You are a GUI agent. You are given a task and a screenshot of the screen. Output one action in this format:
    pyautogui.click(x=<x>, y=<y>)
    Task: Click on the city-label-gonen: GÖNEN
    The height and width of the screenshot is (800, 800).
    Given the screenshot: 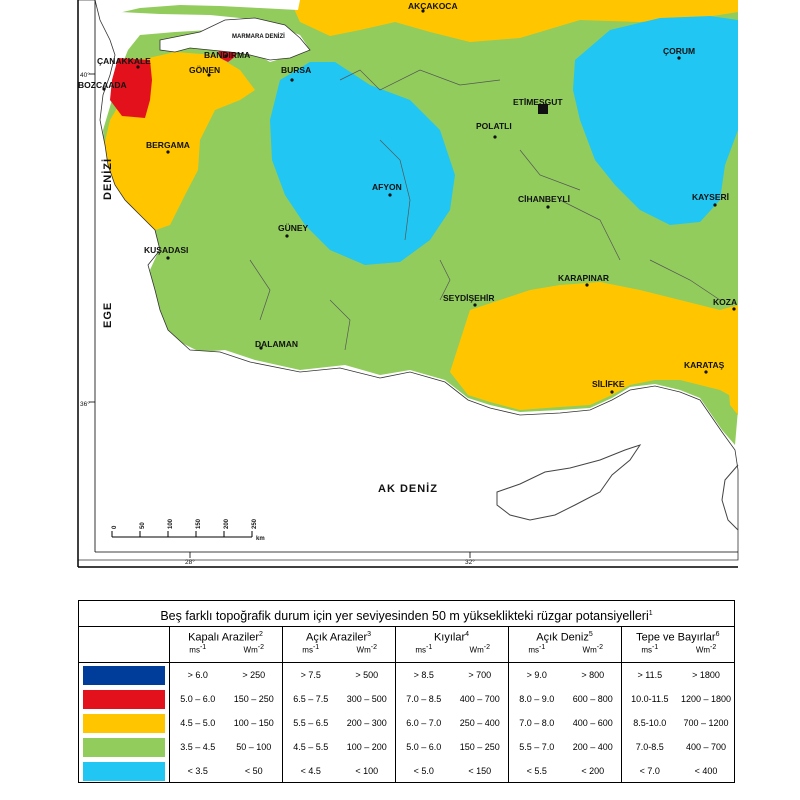 What is the action you would take?
    pyautogui.click(x=204, y=70)
    